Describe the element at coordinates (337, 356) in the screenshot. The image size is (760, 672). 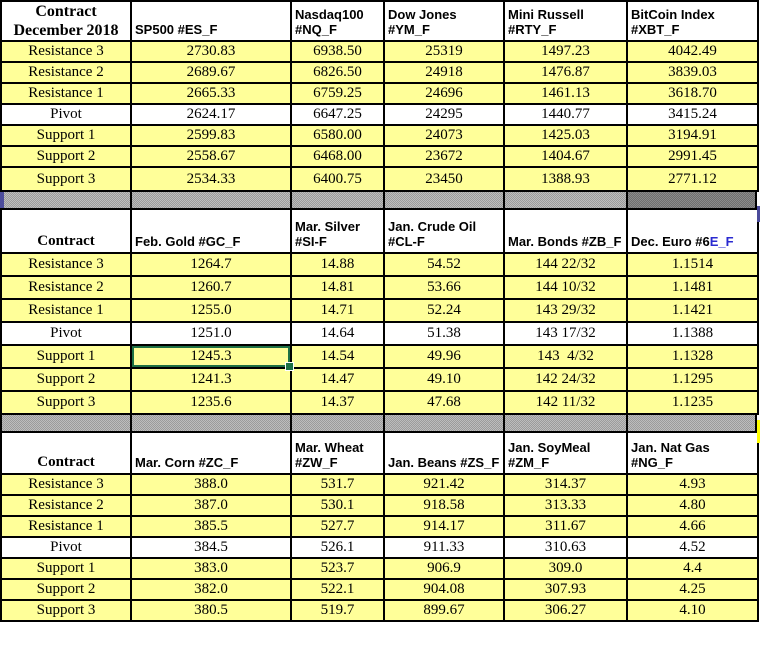
I see `value-cell: 14.54` at that location.